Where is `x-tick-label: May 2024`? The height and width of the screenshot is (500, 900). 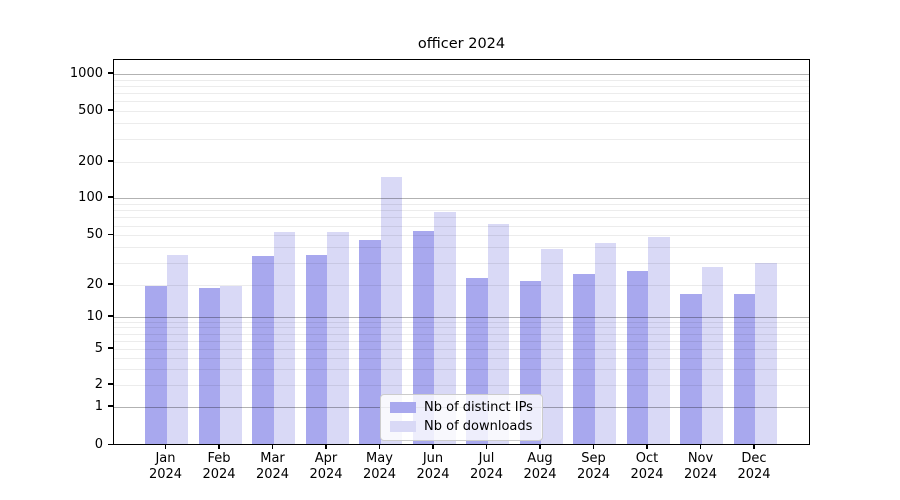 x-tick-label: May 2024 is located at coordinates (380, 467).